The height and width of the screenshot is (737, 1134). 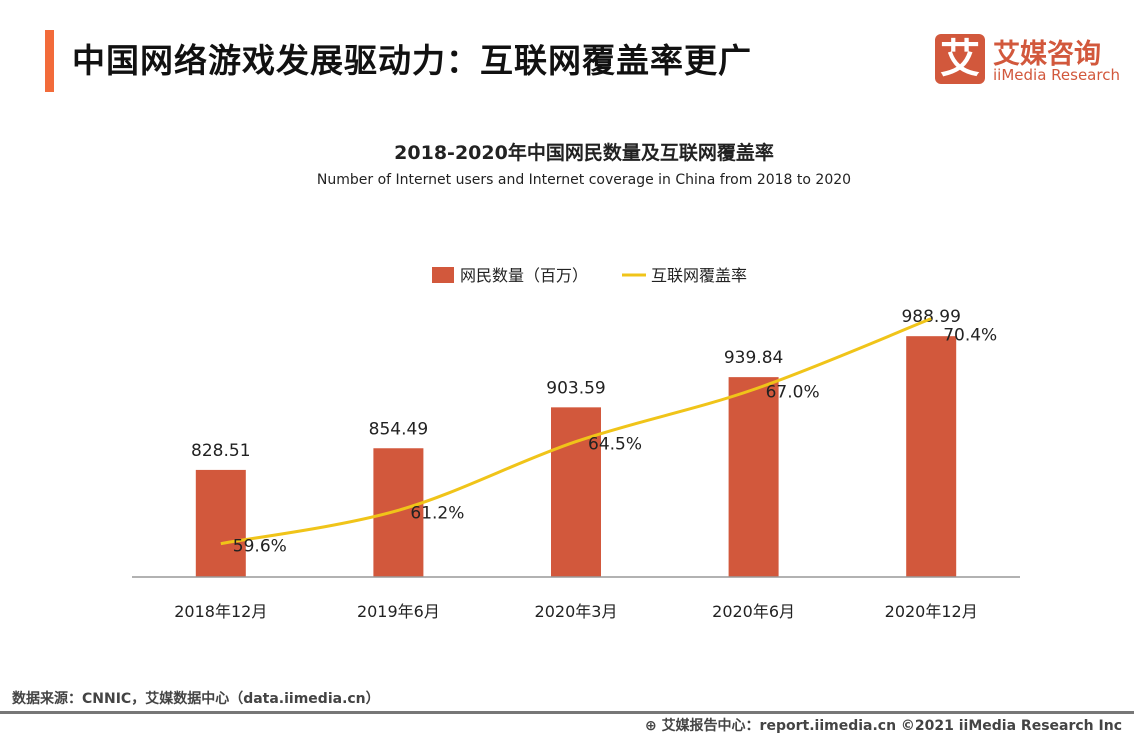 I want to click on logo: 艾 艾媒咨询 iiMedia Research, so click(x=1027, y=60).